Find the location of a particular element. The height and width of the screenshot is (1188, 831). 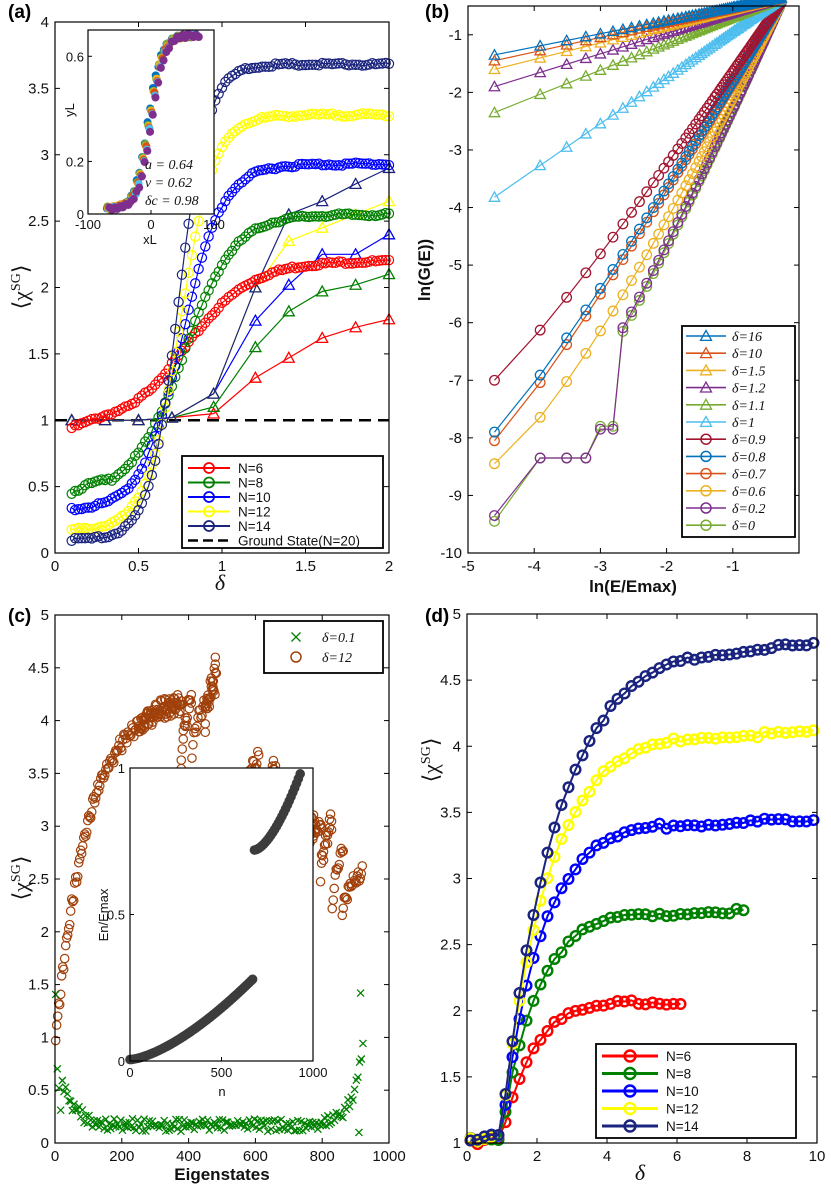

y-axis-label-part: ⟩ is located at coordinates (430, 742).